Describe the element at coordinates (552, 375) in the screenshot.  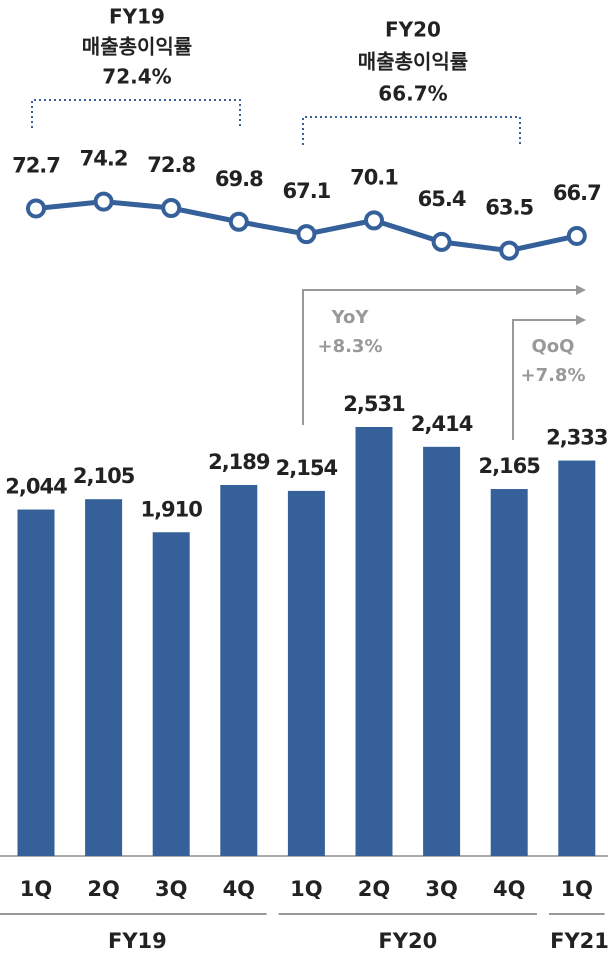
I see `annotation: +7.8%` at that location.